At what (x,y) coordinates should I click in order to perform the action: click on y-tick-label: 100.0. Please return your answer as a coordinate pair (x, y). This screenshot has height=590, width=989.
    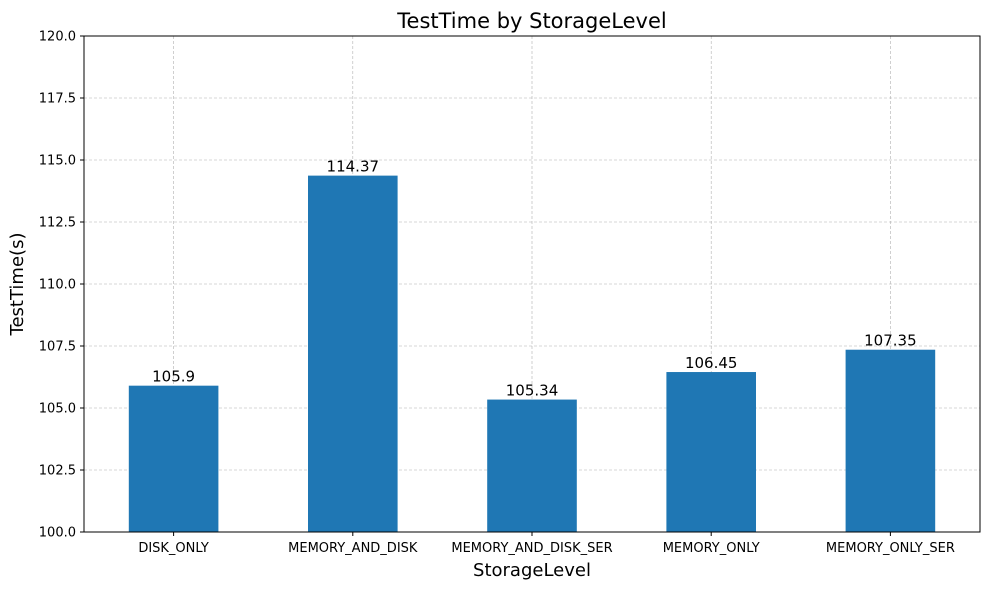
    Looking at the image, I should click on (57, 533).